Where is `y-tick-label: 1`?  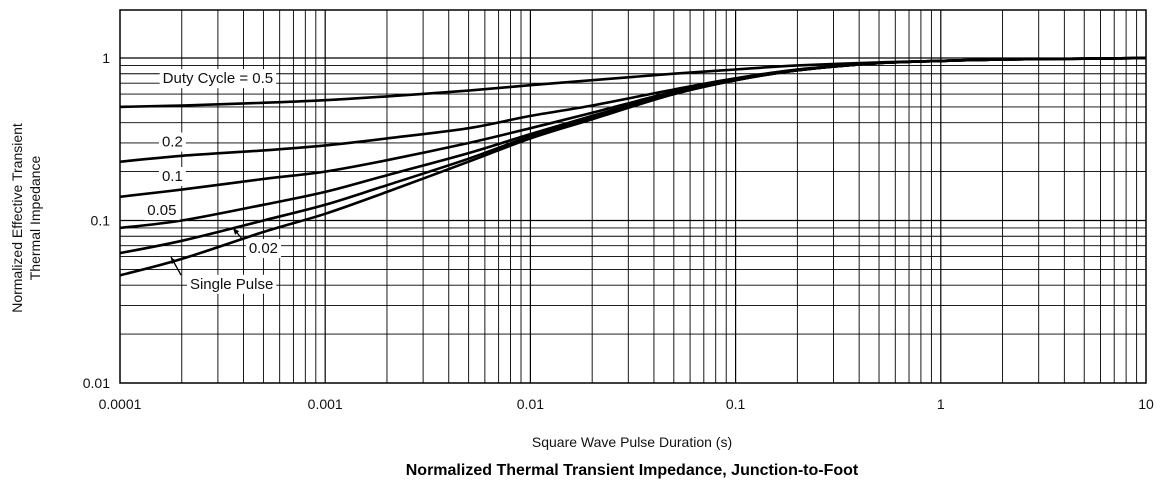
y-tick-label: 1 is located at coordinates (106, 58).